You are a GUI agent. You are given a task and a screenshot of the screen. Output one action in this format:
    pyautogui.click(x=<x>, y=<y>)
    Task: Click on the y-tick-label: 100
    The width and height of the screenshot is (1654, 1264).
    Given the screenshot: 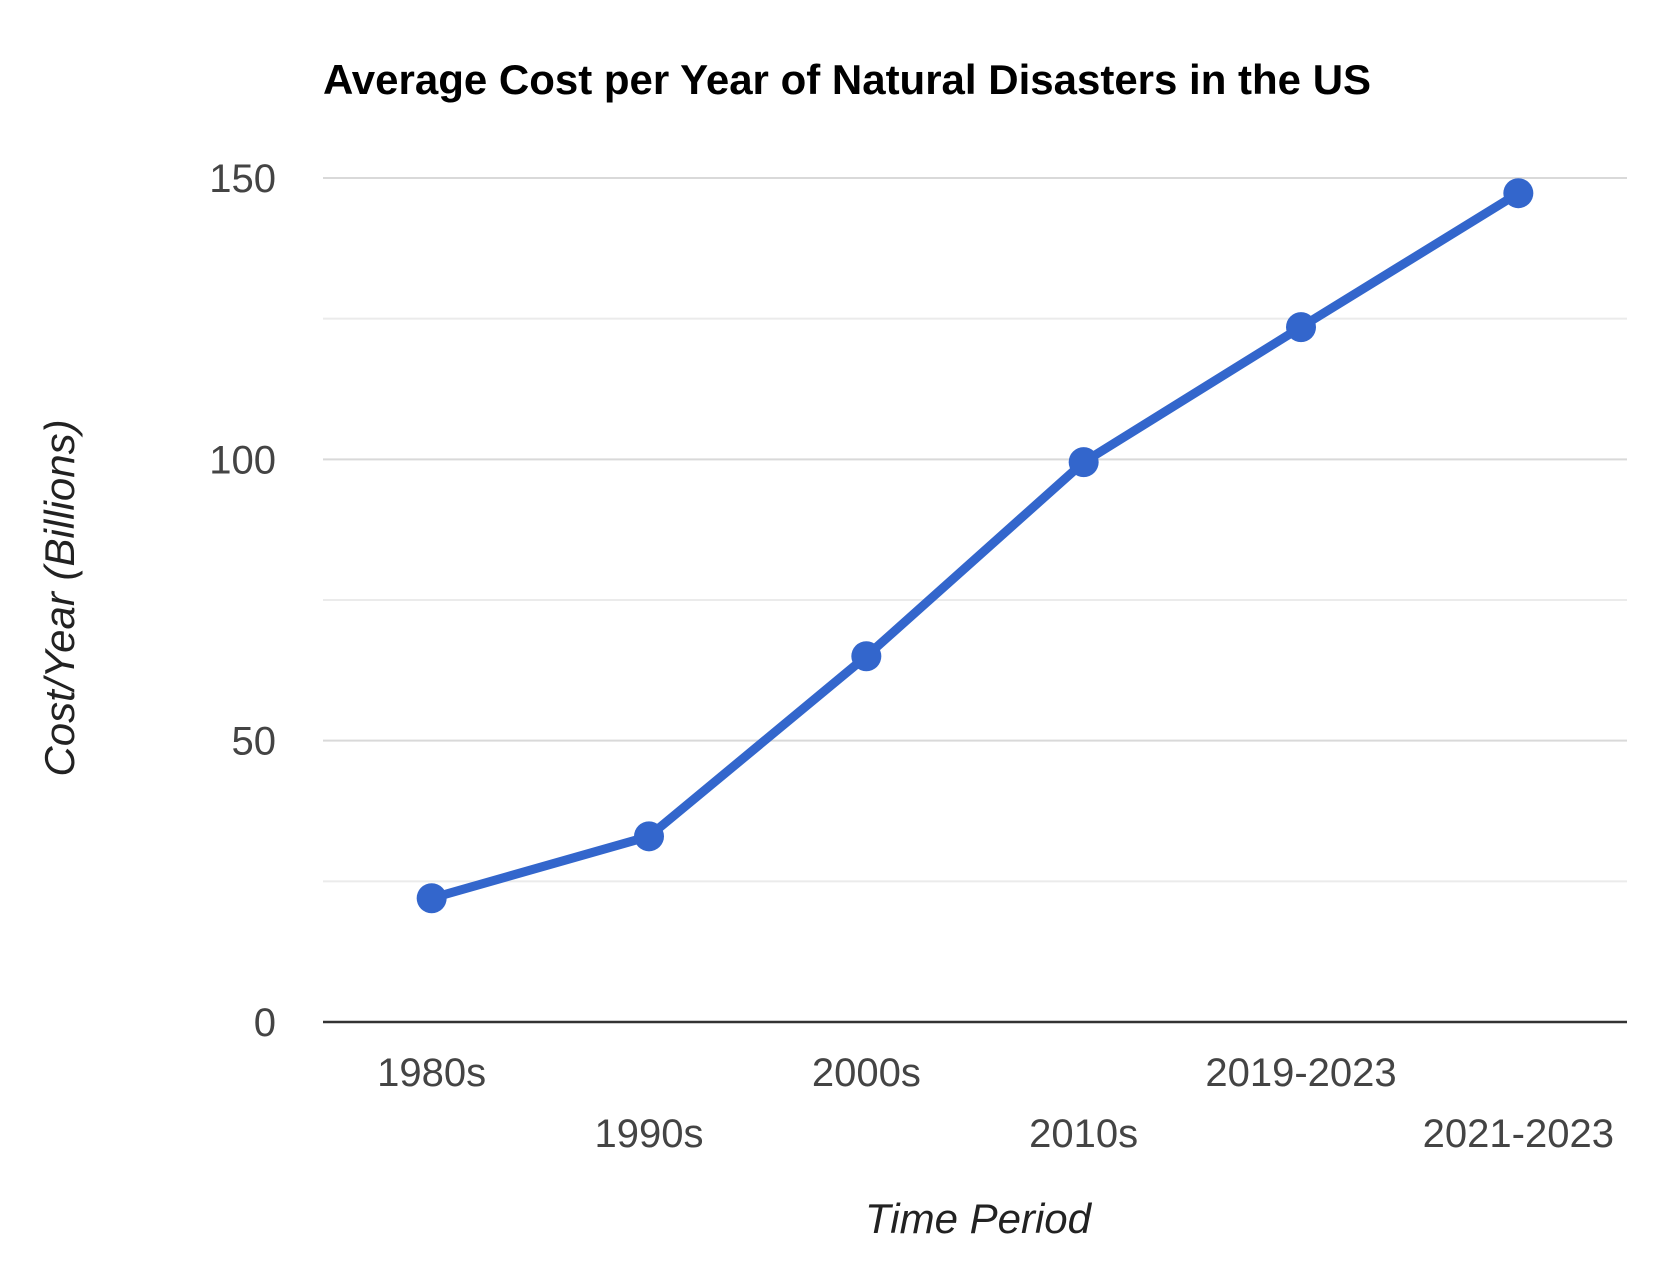 What is the action you would take?
    pyautogui.click(x=242, y=460)
    